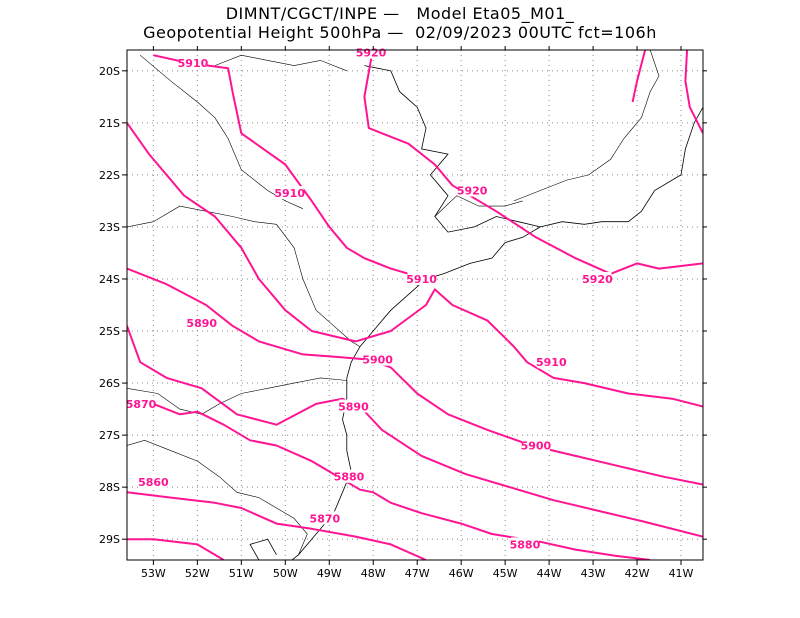  What do you see at coordinates (109, 383) in the screenshot?
I see `lat-tick-label: 26S` at bounding box center [109, 383].